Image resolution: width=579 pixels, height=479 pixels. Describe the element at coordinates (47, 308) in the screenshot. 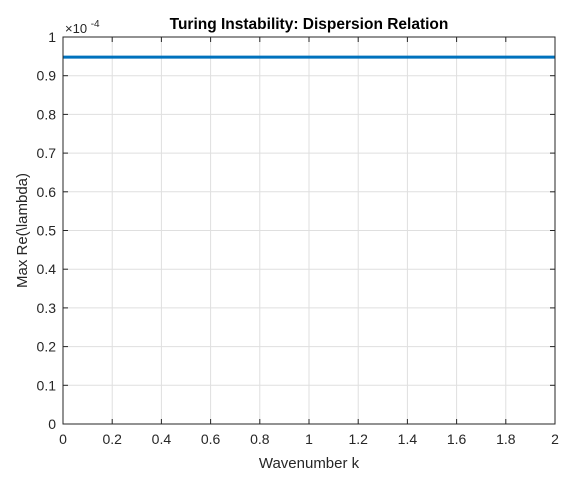

I see `y-tick-label: 0.3` at that location.